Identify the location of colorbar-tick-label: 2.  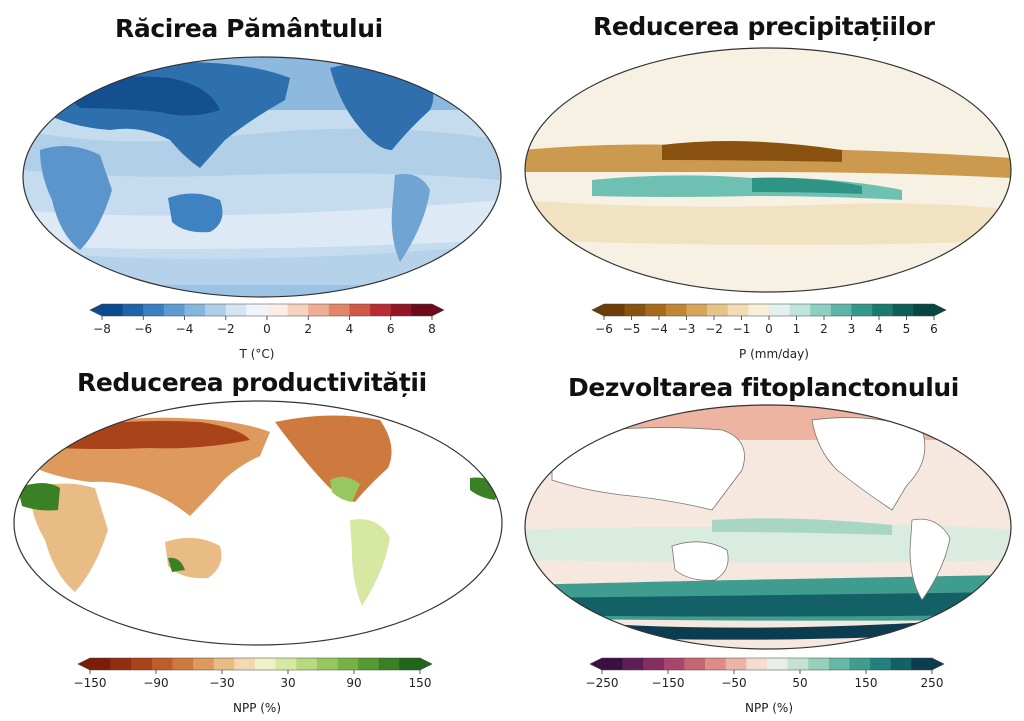
(824, 329).